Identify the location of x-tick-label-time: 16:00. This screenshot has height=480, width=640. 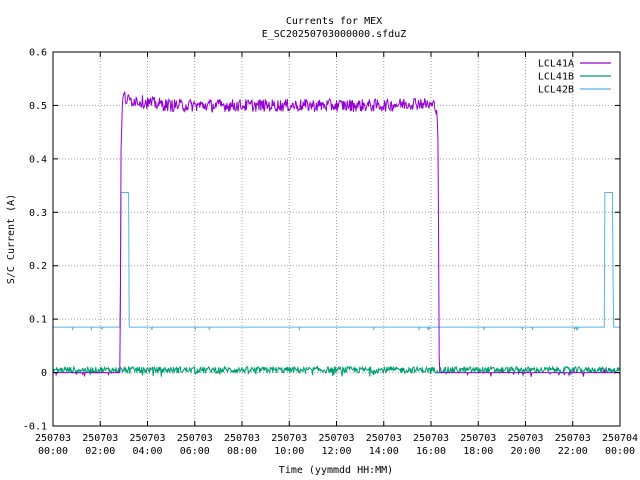
(431, 451).